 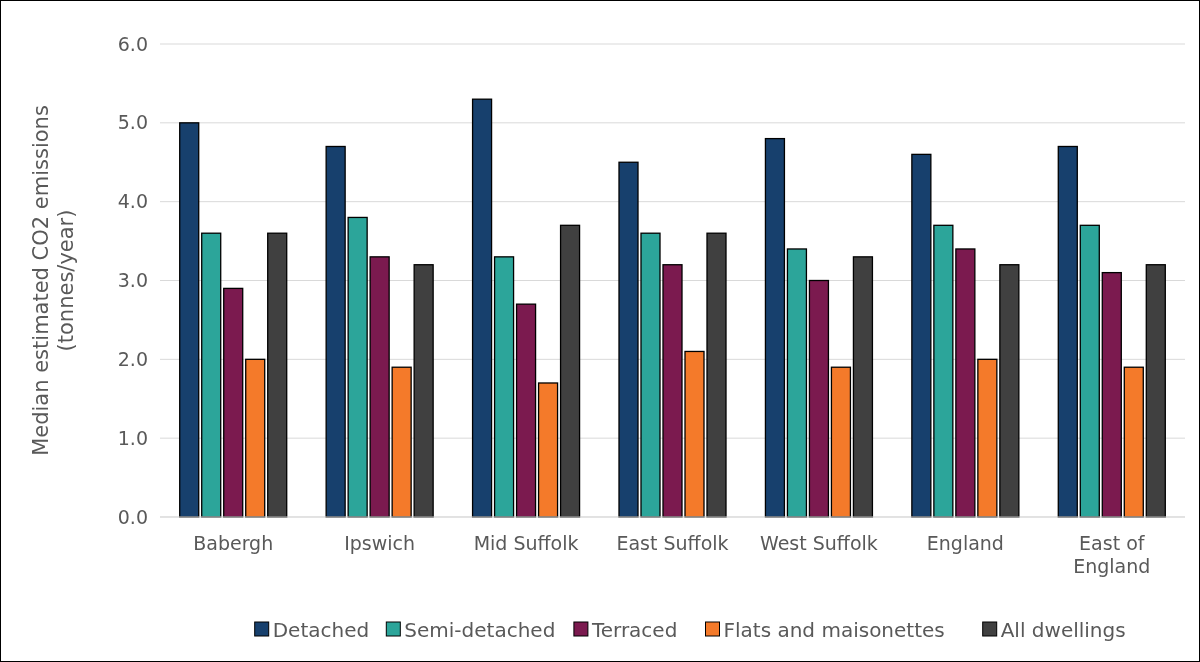 I want to click on y-tick-label: 6.0, so click(x=132, y=43).